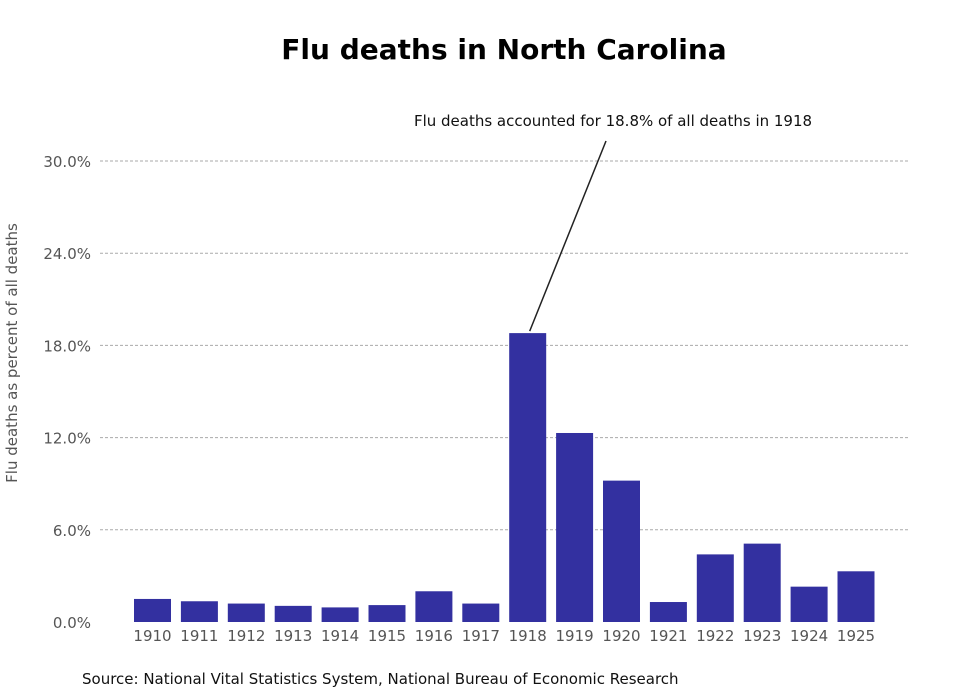 The height and width of the screenshot is (699, 980). Describe the element at coordinates (809, 636) in the screenshot. I see `x-tick-label: 1924` at that location.